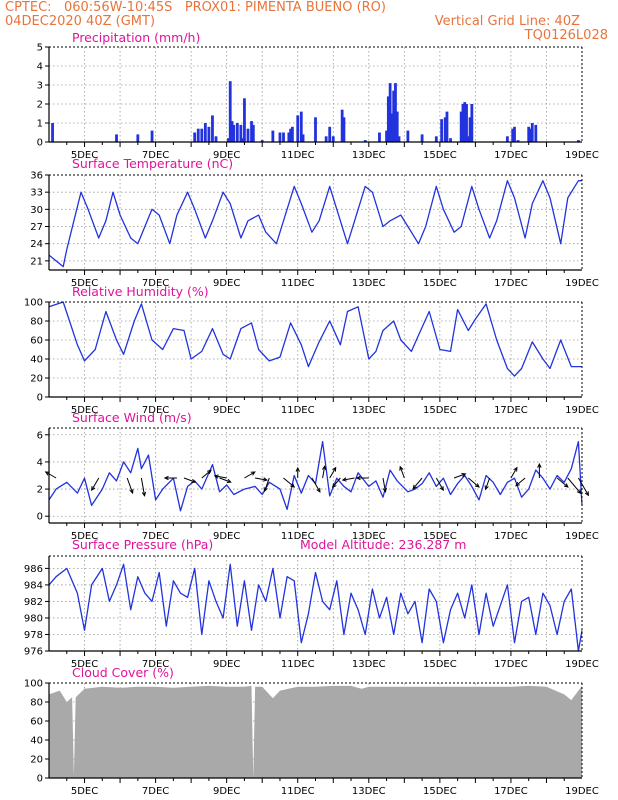 The width and height of the screenshot is (618, 800). Describe the element at coordinates (40, 105) in the screenshot. I see `y-tick-label: 2` at that location.